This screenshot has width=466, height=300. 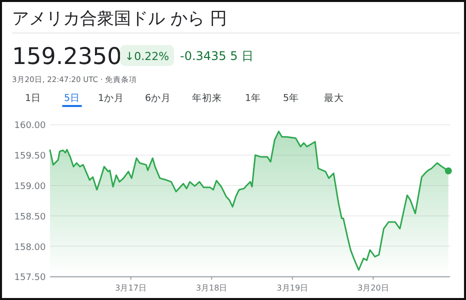 What do you see at coordinates (147, 56) in the screenshot?
I see `text: ↓0.22%` at bounding box center [147, 56].